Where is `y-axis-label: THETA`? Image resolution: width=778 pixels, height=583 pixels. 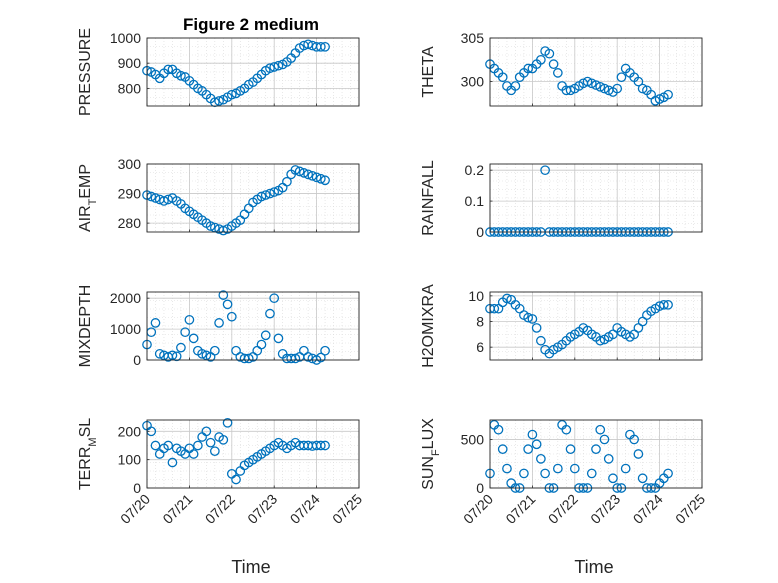
y-axis-label: THETA is located at coordinates (428, 72).